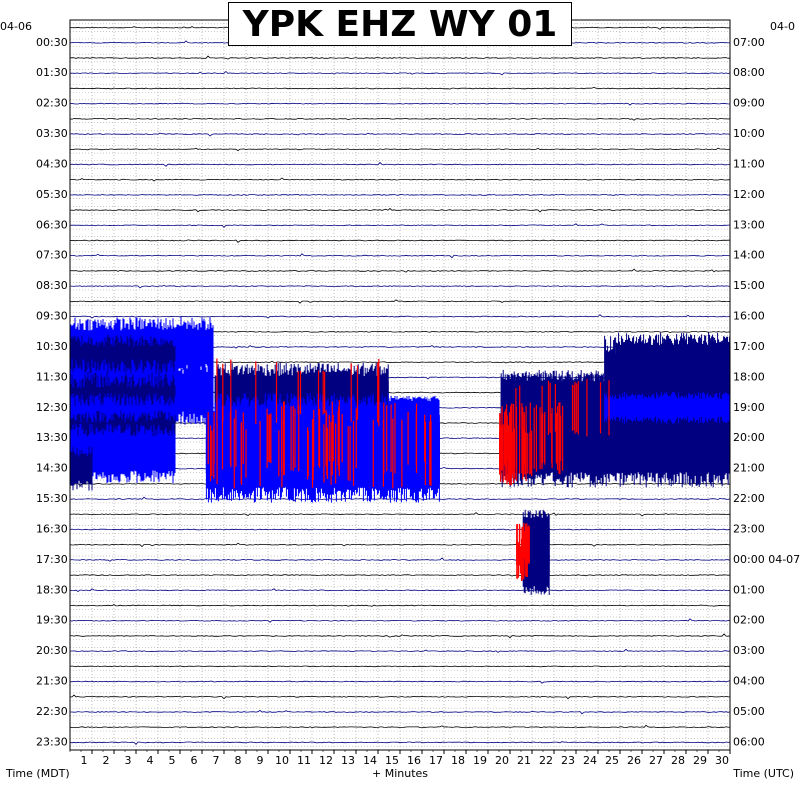 Image resolution: width=800 pixels, height=800 pixels. What do you see at coordinates (52, 650) in the screenshot?
I see `left-time-label: 20:30` at bounding box center [52, 650].